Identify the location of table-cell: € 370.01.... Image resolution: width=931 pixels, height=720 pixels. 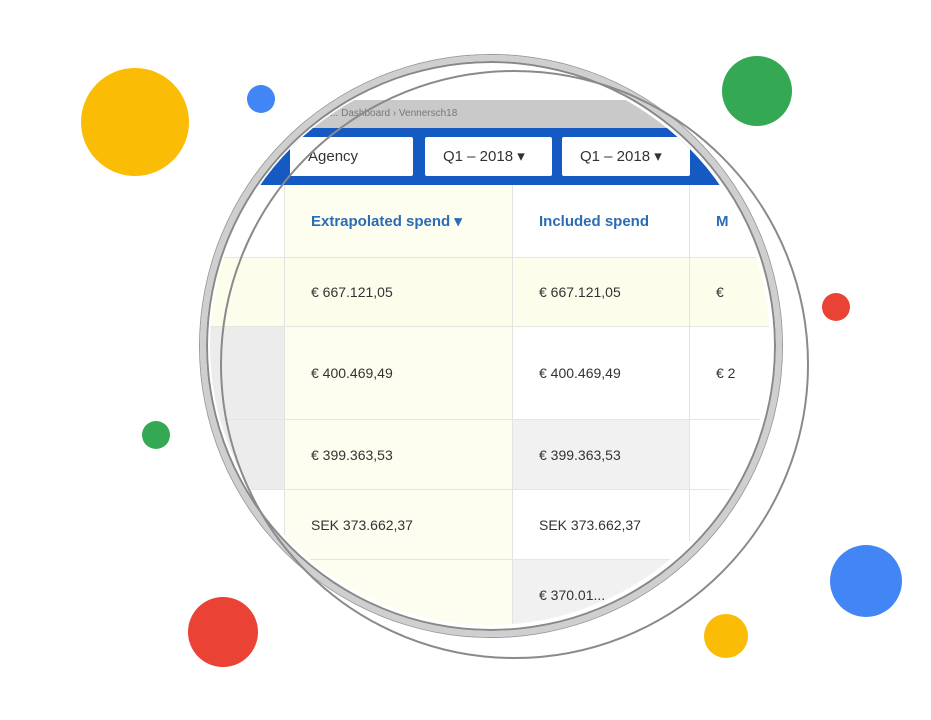
(601, 592).